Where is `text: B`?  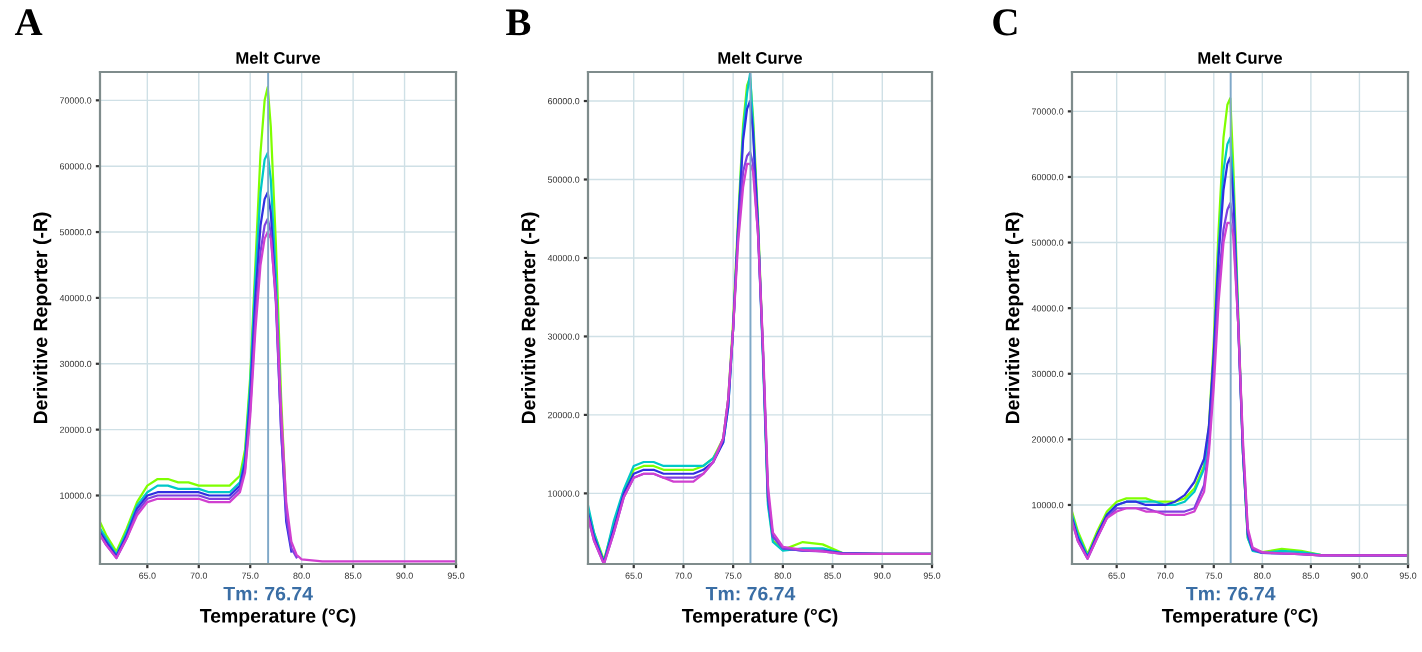
text: B is located at coordinates (518, 22).